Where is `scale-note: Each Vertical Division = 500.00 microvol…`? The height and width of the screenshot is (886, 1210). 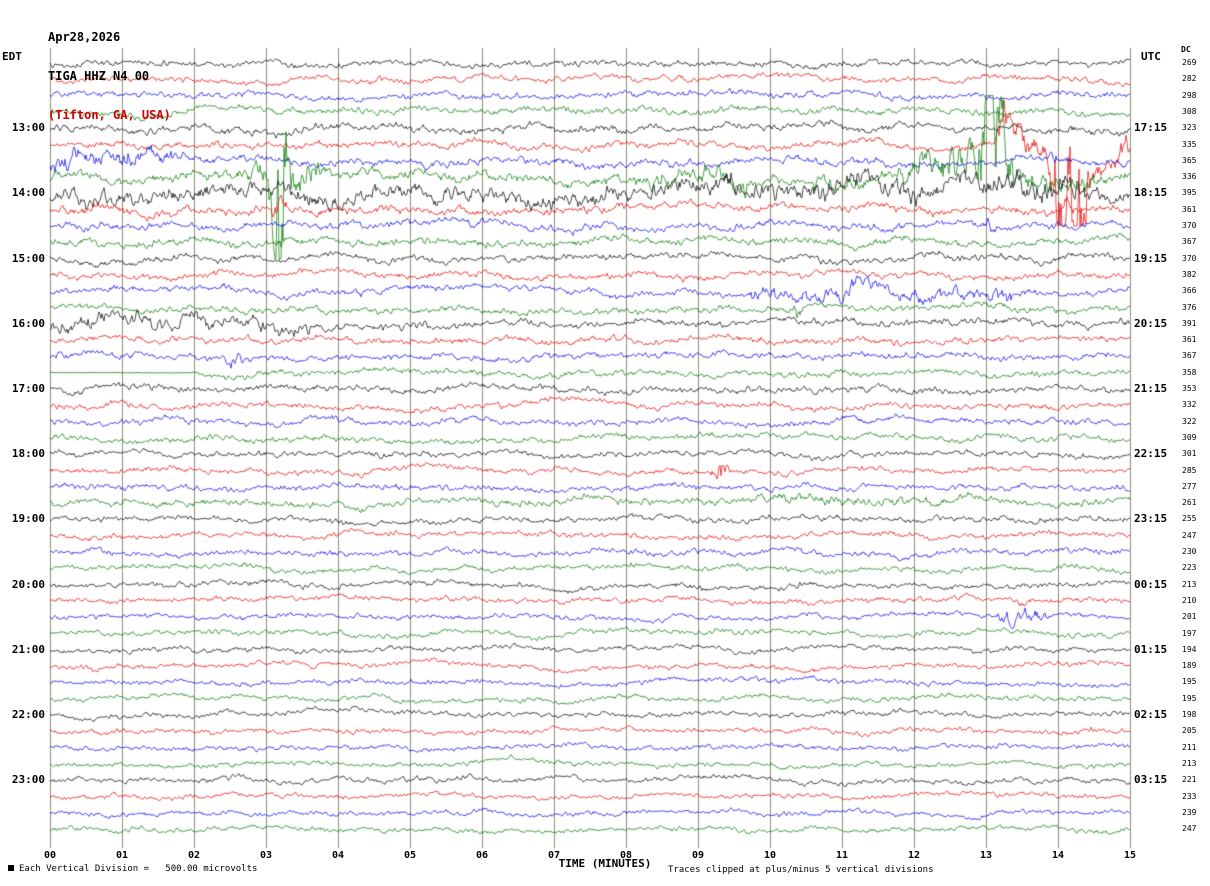
scale-note: Each Vertical Division = 500.00 microvol… is located at coordinates (132, 869).